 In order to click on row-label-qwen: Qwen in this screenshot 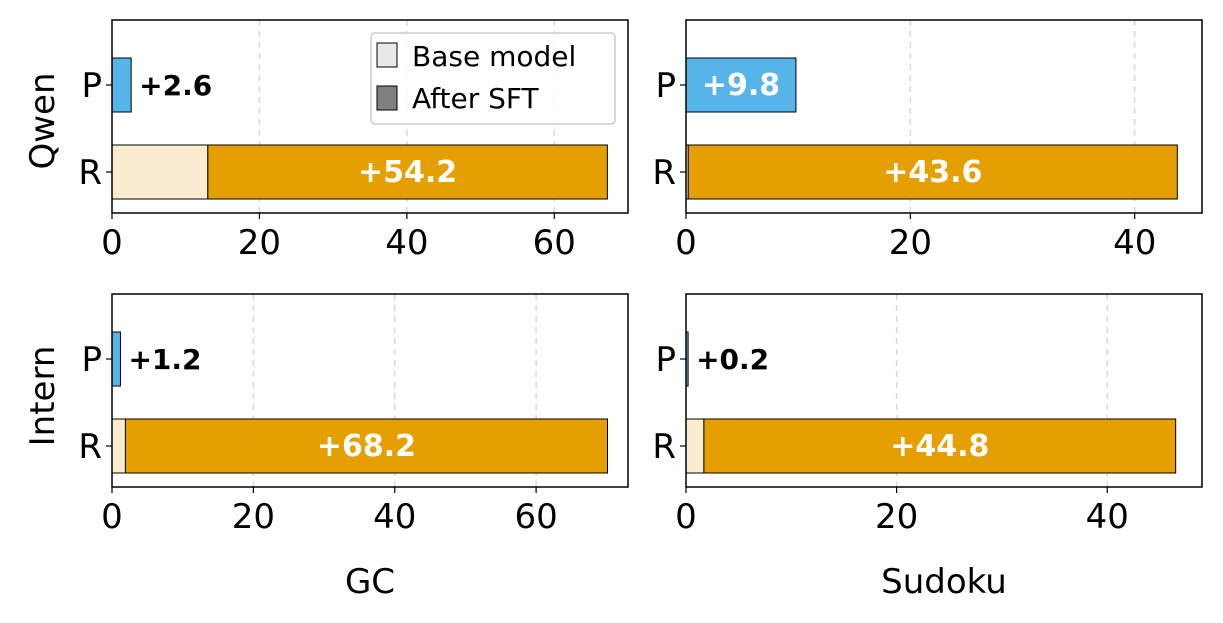, I will do `click(43, 120)`.